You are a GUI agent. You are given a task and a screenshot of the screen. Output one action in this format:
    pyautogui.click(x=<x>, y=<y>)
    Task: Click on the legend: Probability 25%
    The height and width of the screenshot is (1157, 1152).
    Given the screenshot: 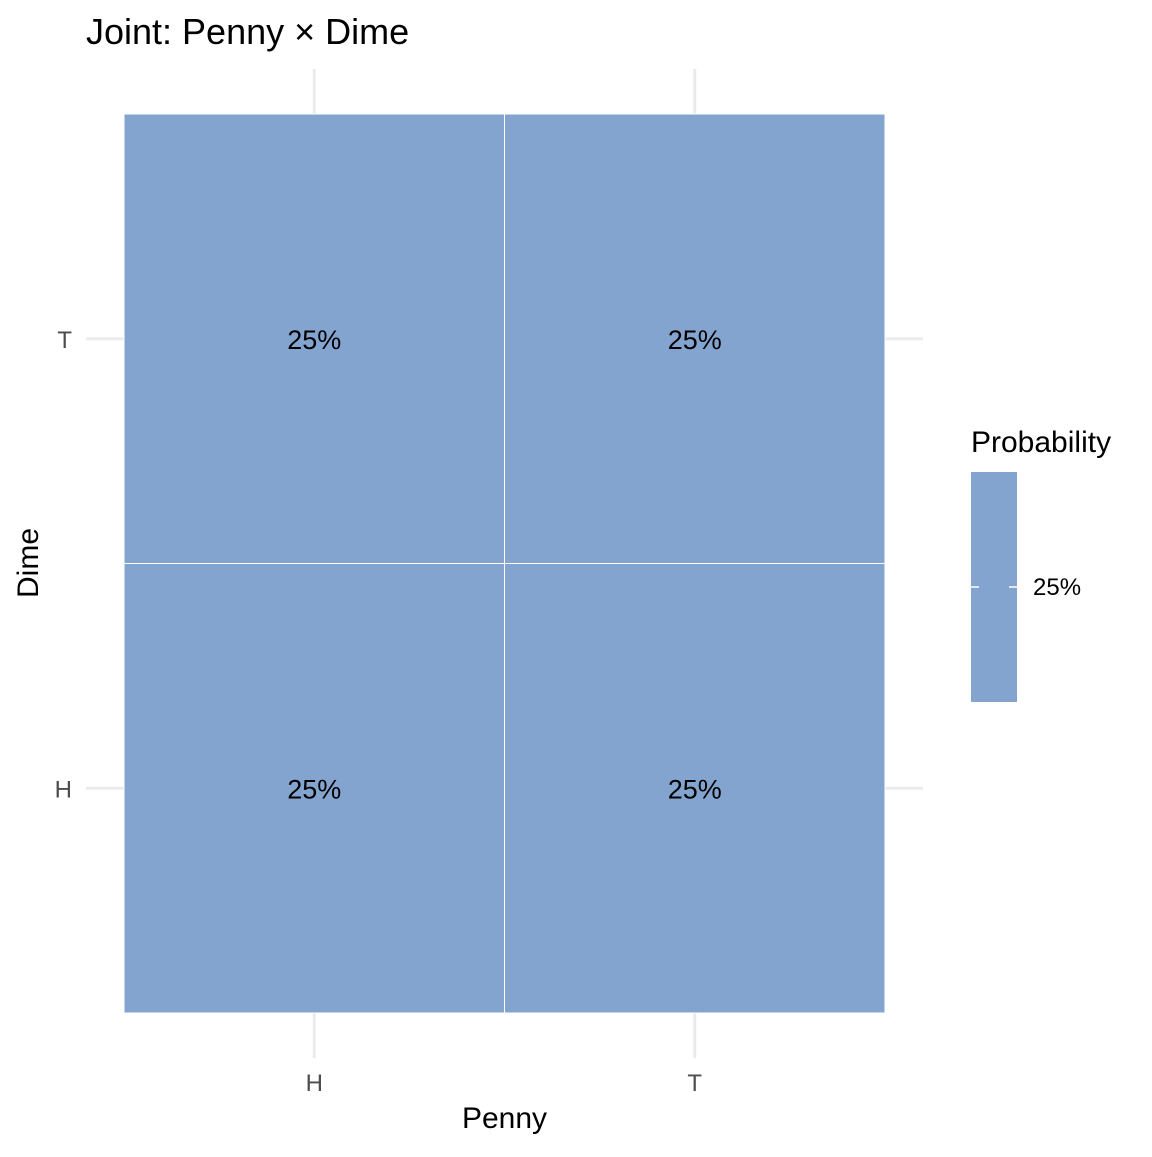 What is the action you would take?
    pyautogui.click(x=1041, y=564)
    